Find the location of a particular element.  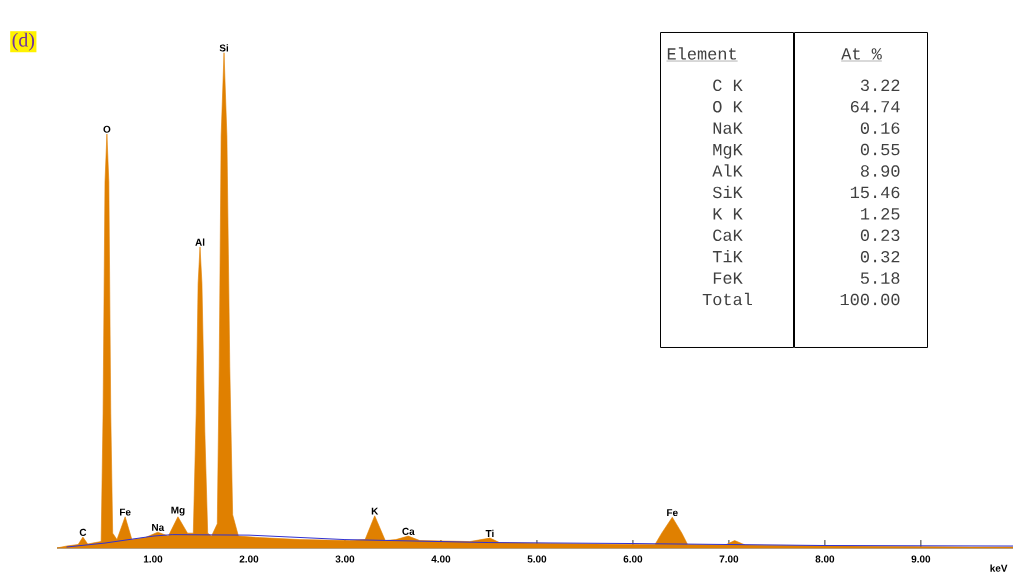

annotation: 8.90 is located at coordinates (880, 171).